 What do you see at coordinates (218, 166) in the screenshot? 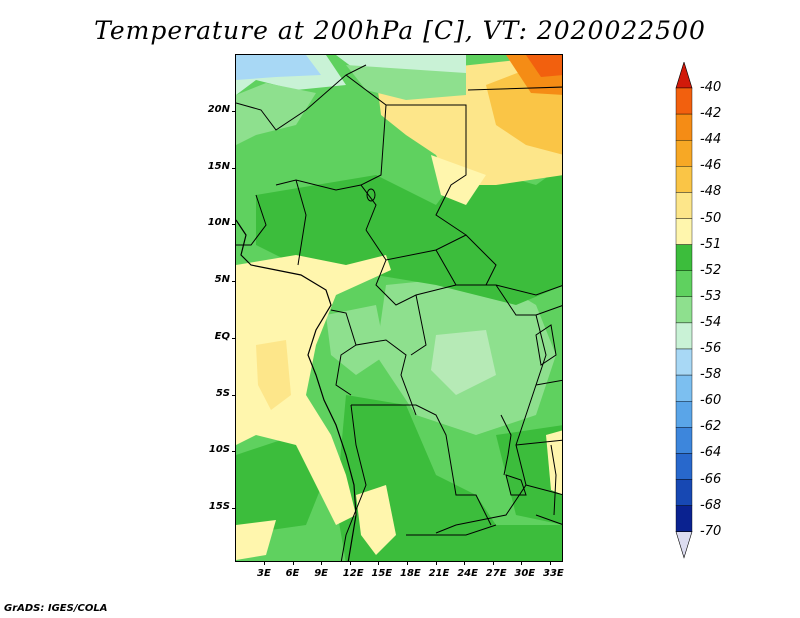
I see `lat-label: 15N` at bounding box center [218, 166].